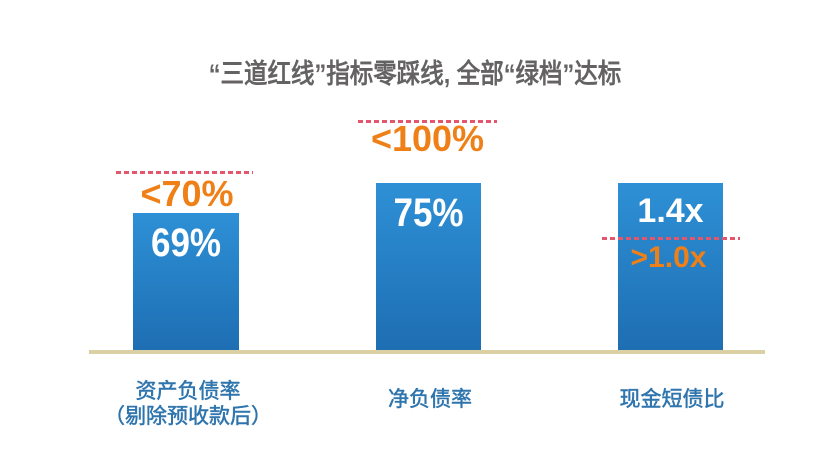 Image resolution: width=830 pixels, height=468 pixels. I want to click on axis-baseline, so click(427, 352).